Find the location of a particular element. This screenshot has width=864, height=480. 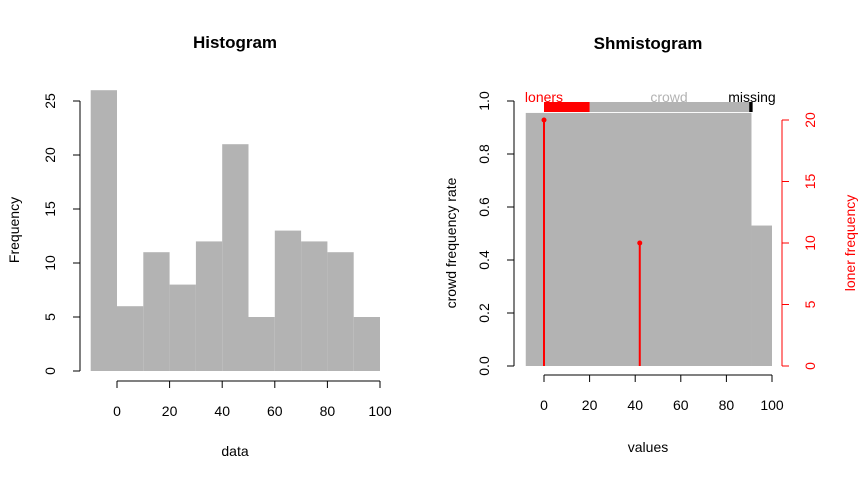

shmistogram-y2-label: loner frequency is located at coordinates (850, 243).